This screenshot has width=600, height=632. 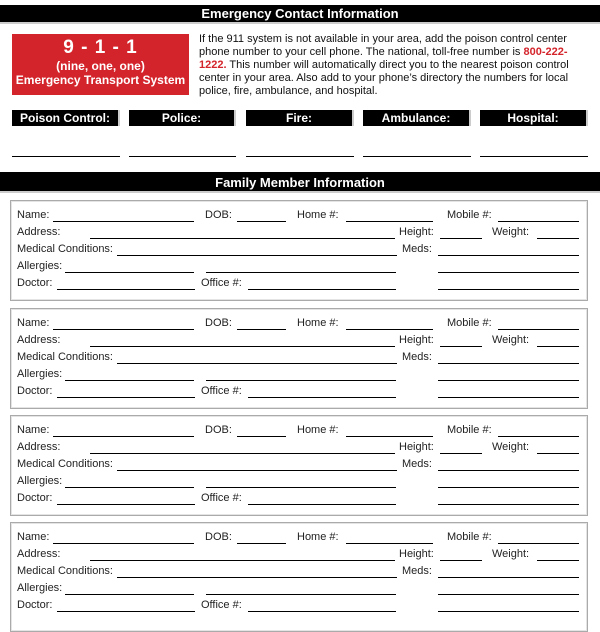 I want to click on contact-field-ambulance, so click(x=417, y=156).